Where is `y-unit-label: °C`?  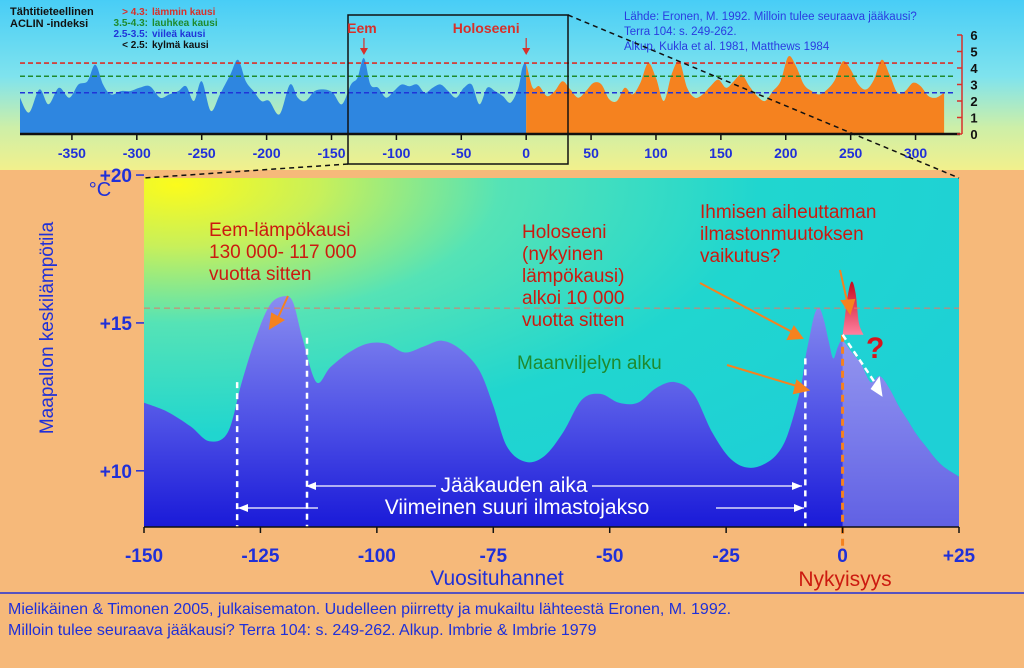
y-unit-label: °C is located at coordinates (100, 190).